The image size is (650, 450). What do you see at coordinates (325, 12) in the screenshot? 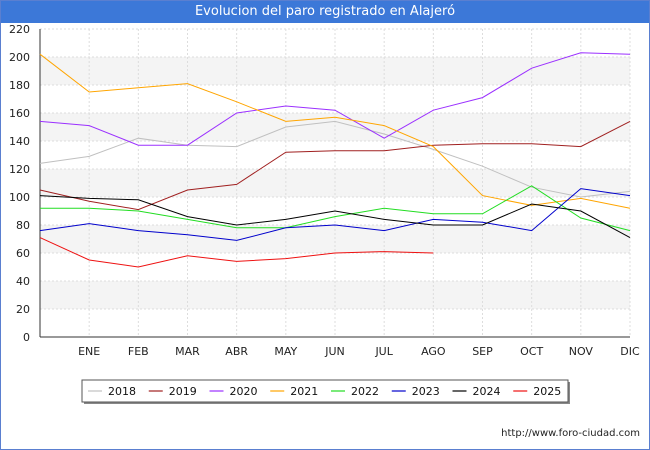
I see `chart-title: Evolucion del paro registrado en Alajeró` at bounding box center [325, 12].